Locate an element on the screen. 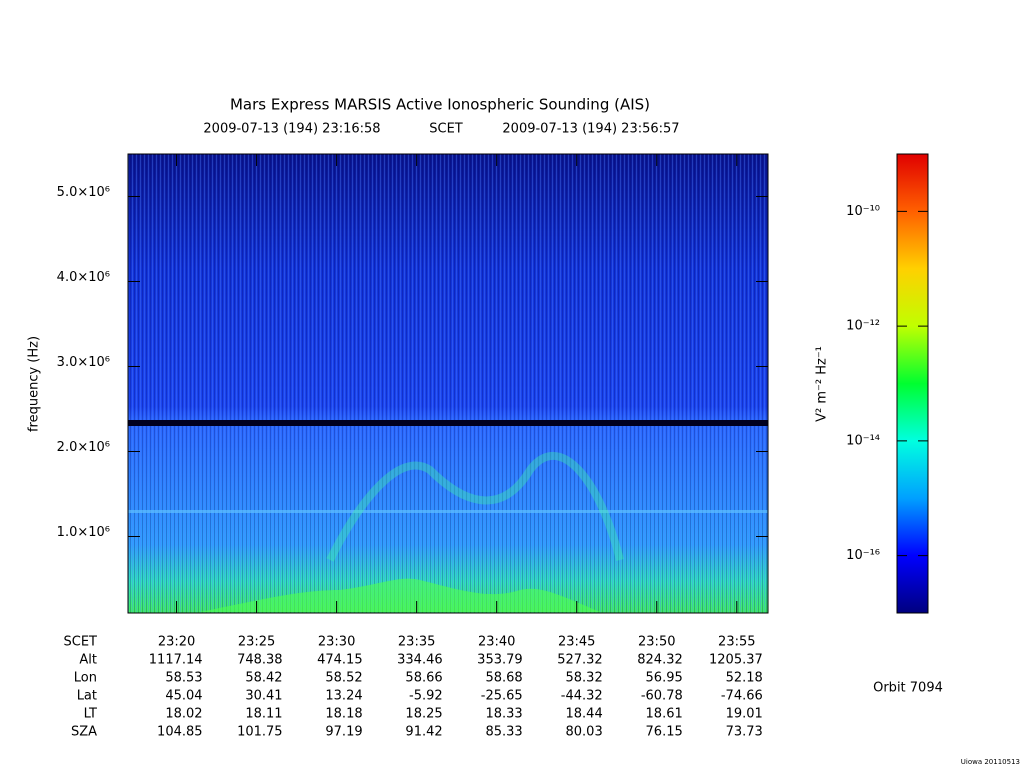 The width and height of the screenshot is (1024, 768). colorbar-label: V² m⁻² Hz⁻¹ is located at coordinates (822, 384).